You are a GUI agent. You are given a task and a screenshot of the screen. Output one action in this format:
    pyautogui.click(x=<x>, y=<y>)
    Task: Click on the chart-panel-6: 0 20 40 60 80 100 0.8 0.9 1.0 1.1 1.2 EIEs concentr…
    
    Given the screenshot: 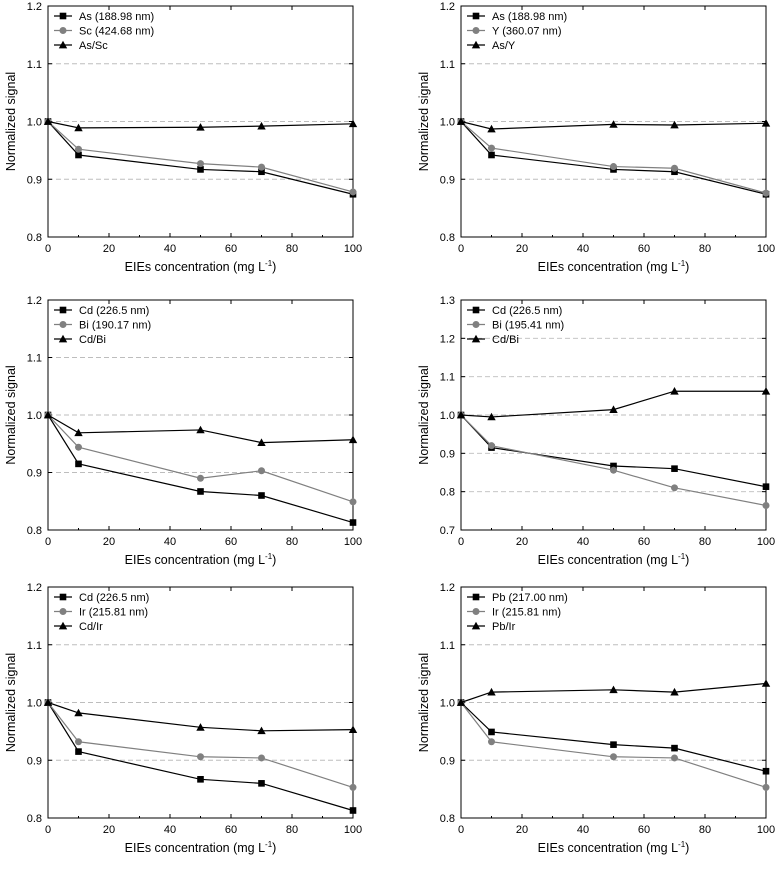 What is the action you would take?
    pyautogui.click(x=596, y=718)
    